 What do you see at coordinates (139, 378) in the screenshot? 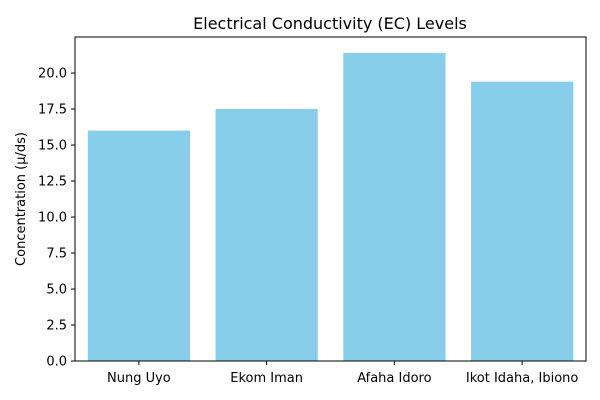
I see `x-tick-label-0: Nung Uyo` at bounding box center [139, 378].